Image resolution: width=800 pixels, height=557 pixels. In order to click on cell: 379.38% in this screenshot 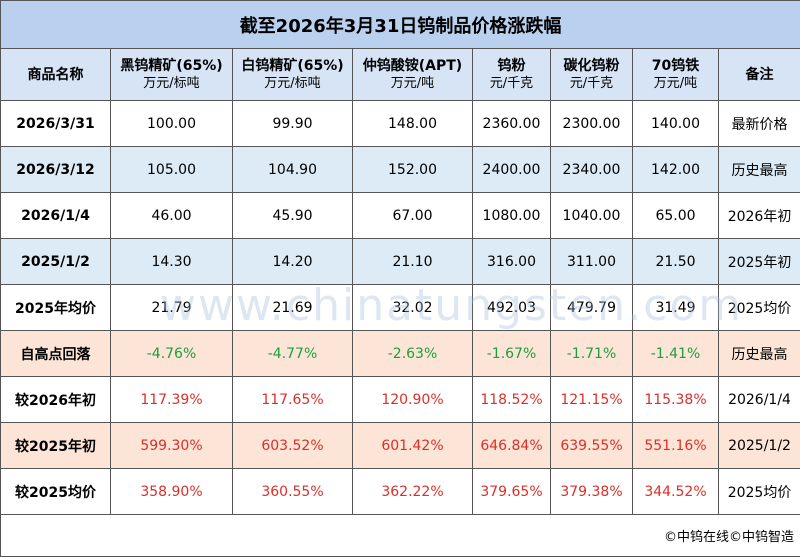, I will do `click(592, 492)`.